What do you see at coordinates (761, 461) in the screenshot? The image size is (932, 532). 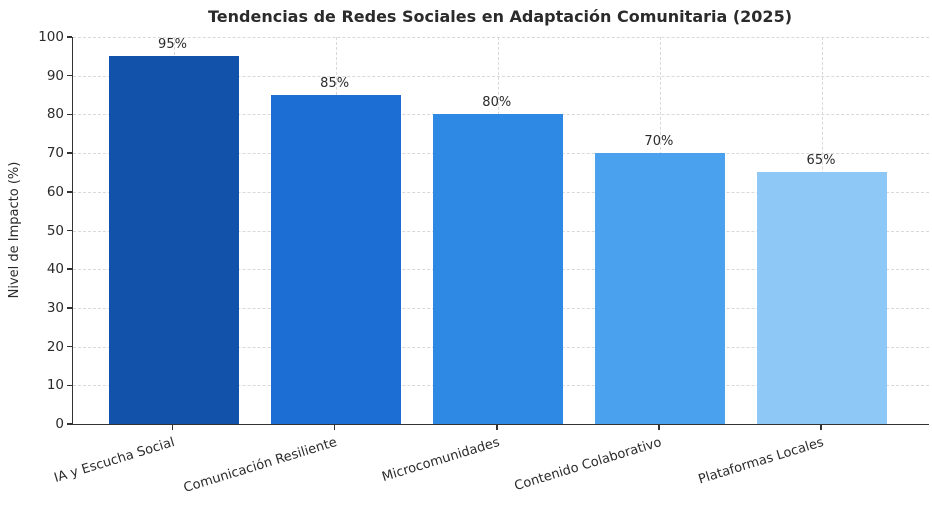 I see `x-tick-label: Plataformas Locales` at bounding box center [761, 461].